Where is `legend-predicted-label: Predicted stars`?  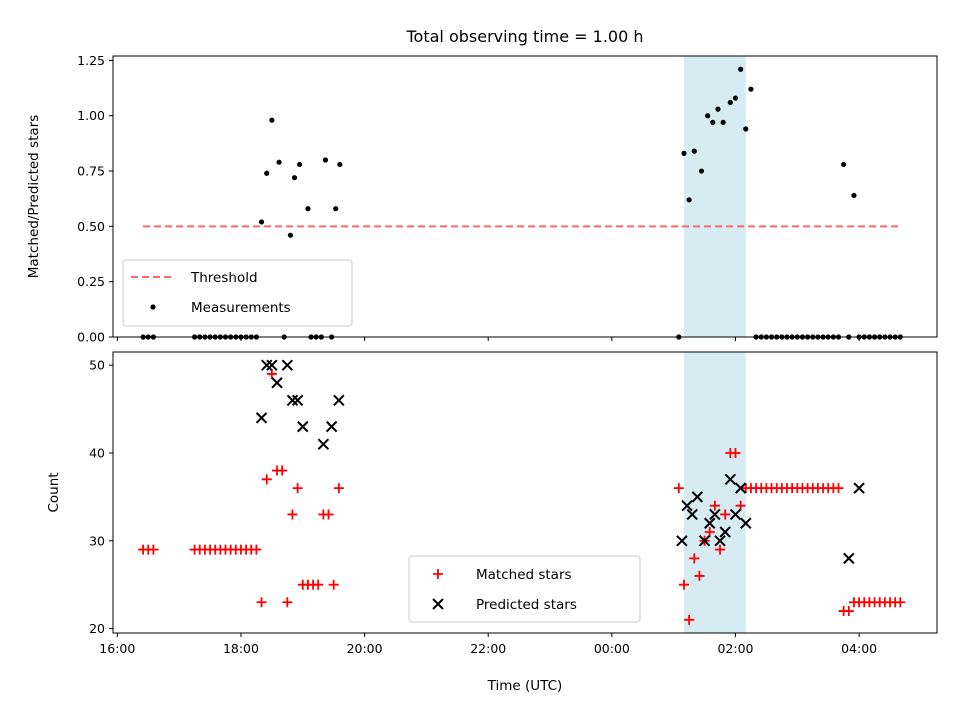
legend-predicted-label: Predicted stars is located at coordinates (526, 605).